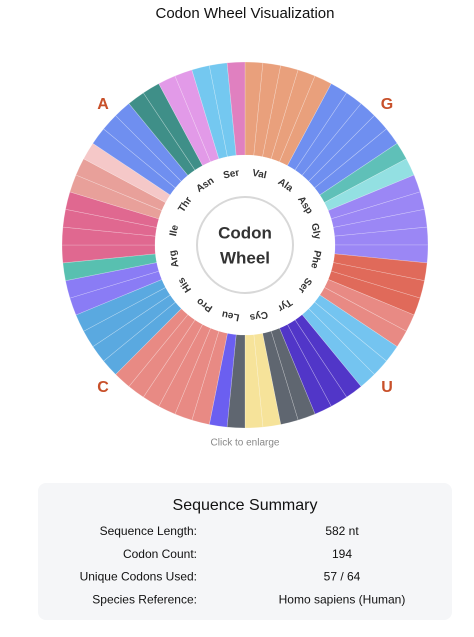 This screenshot has height=637, width=474. I want to click on summary-label: Sequence Length:, so click(148, 531).